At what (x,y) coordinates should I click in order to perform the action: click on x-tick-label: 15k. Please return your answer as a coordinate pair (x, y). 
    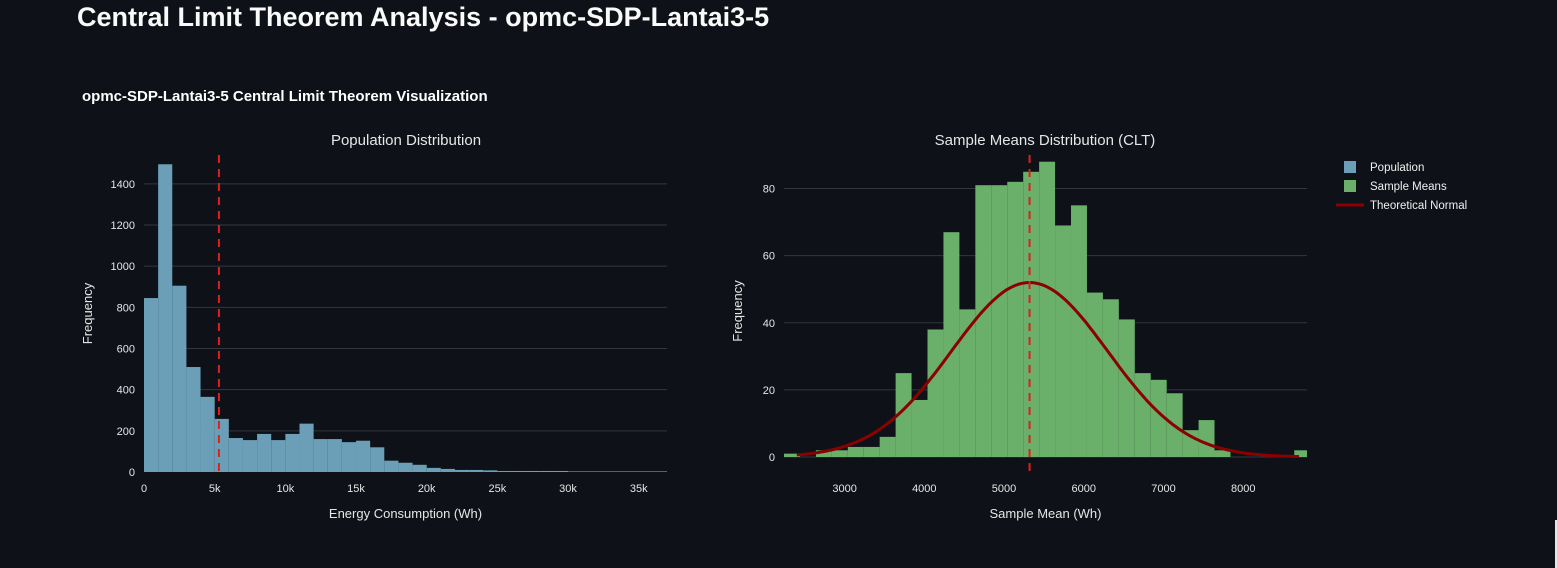
    Looking at the image, I should click on (356, 489).